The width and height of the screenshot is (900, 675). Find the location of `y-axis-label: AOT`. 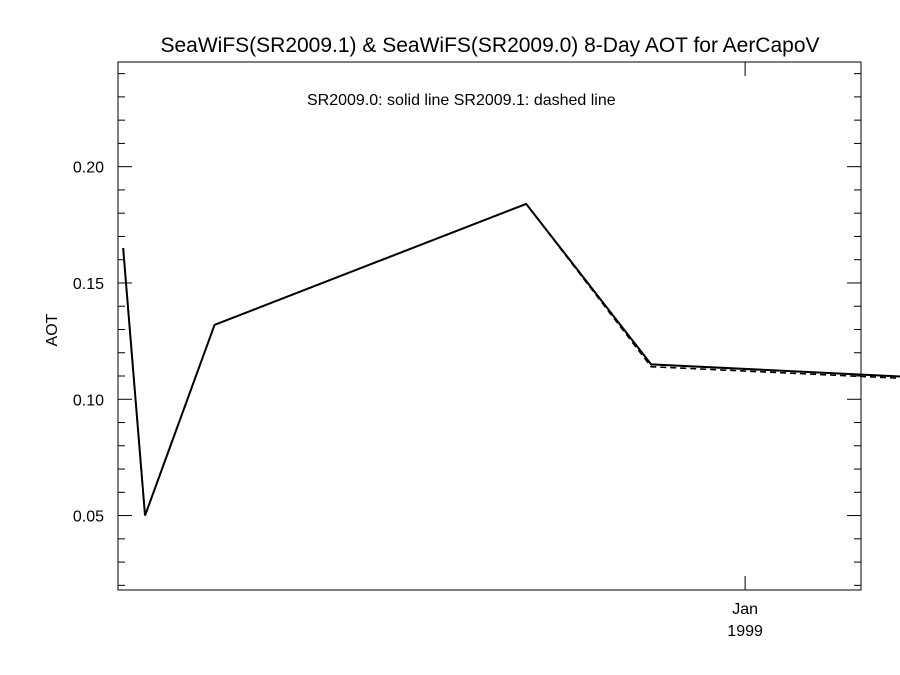

y-axis-label: AOT is located at coordinates (52, 329).